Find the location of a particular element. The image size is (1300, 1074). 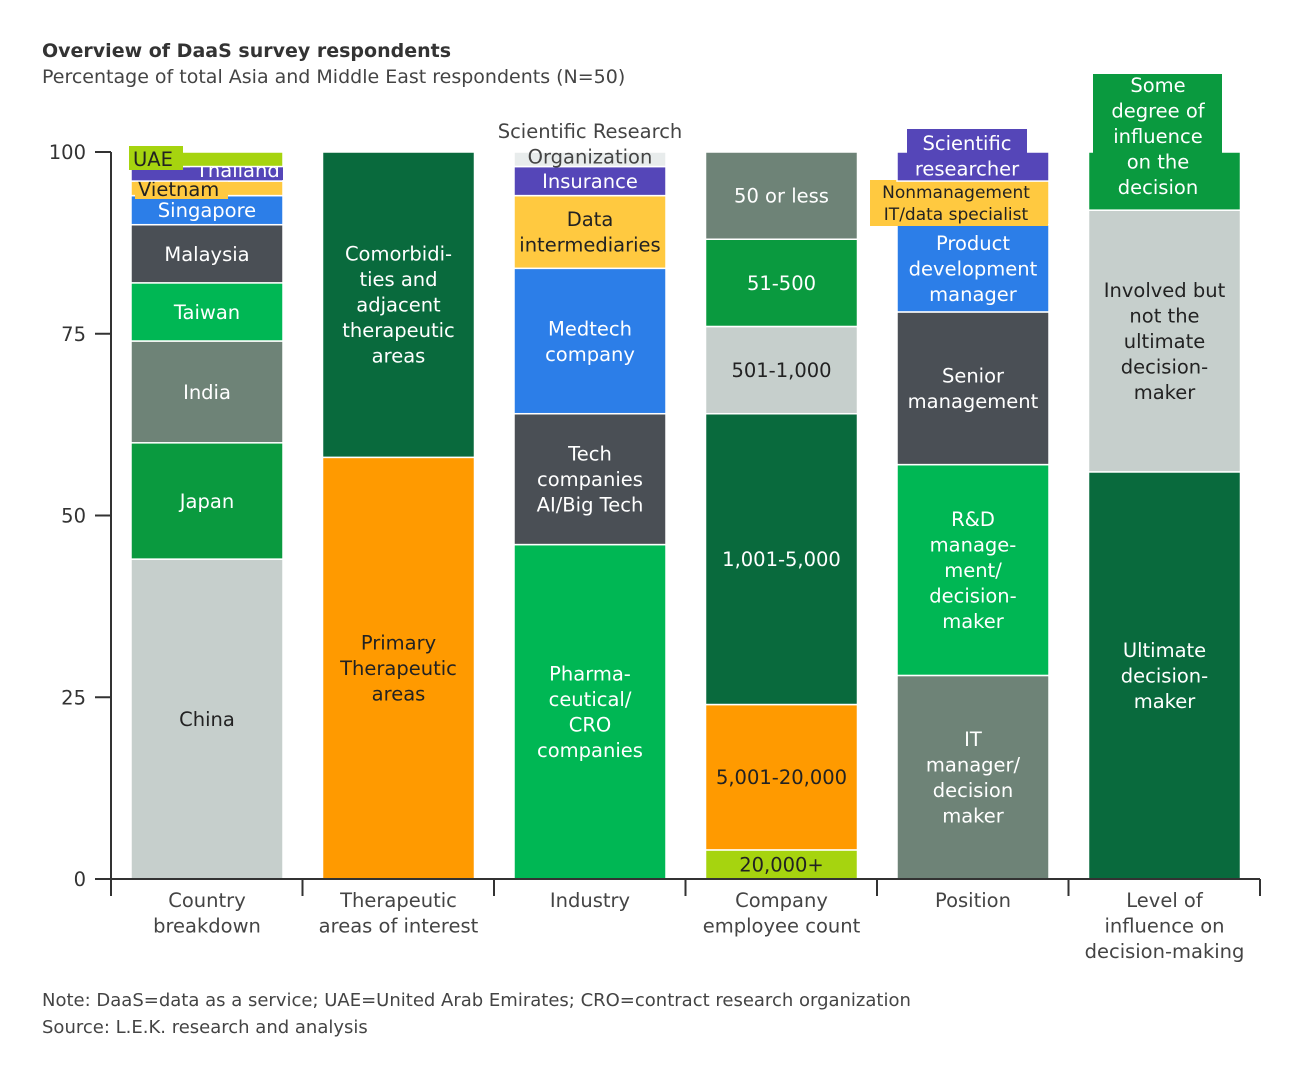

segment-label: Primary Therapeutic areas is located at coordinates (398, 669).